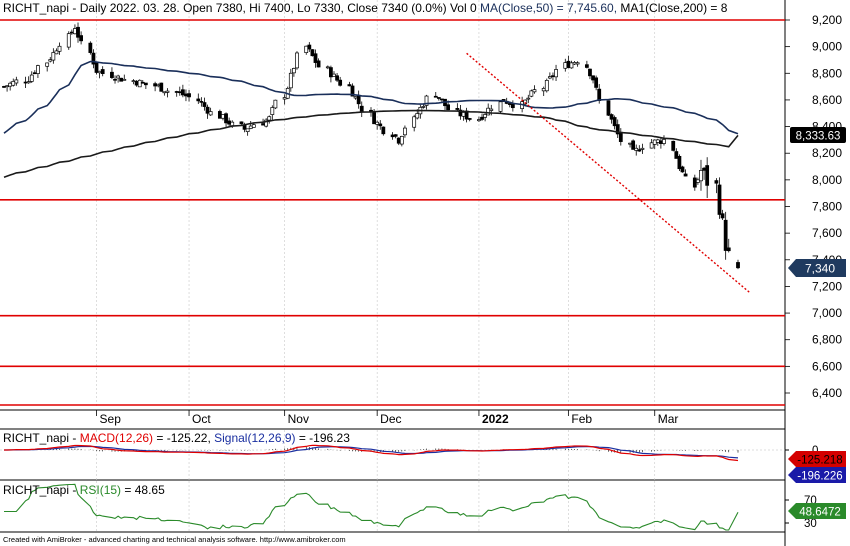 Image resolution: width=850 pixels, height=546 pixels. I want to click on signal-value-label: -196.226, so click(819, 477).